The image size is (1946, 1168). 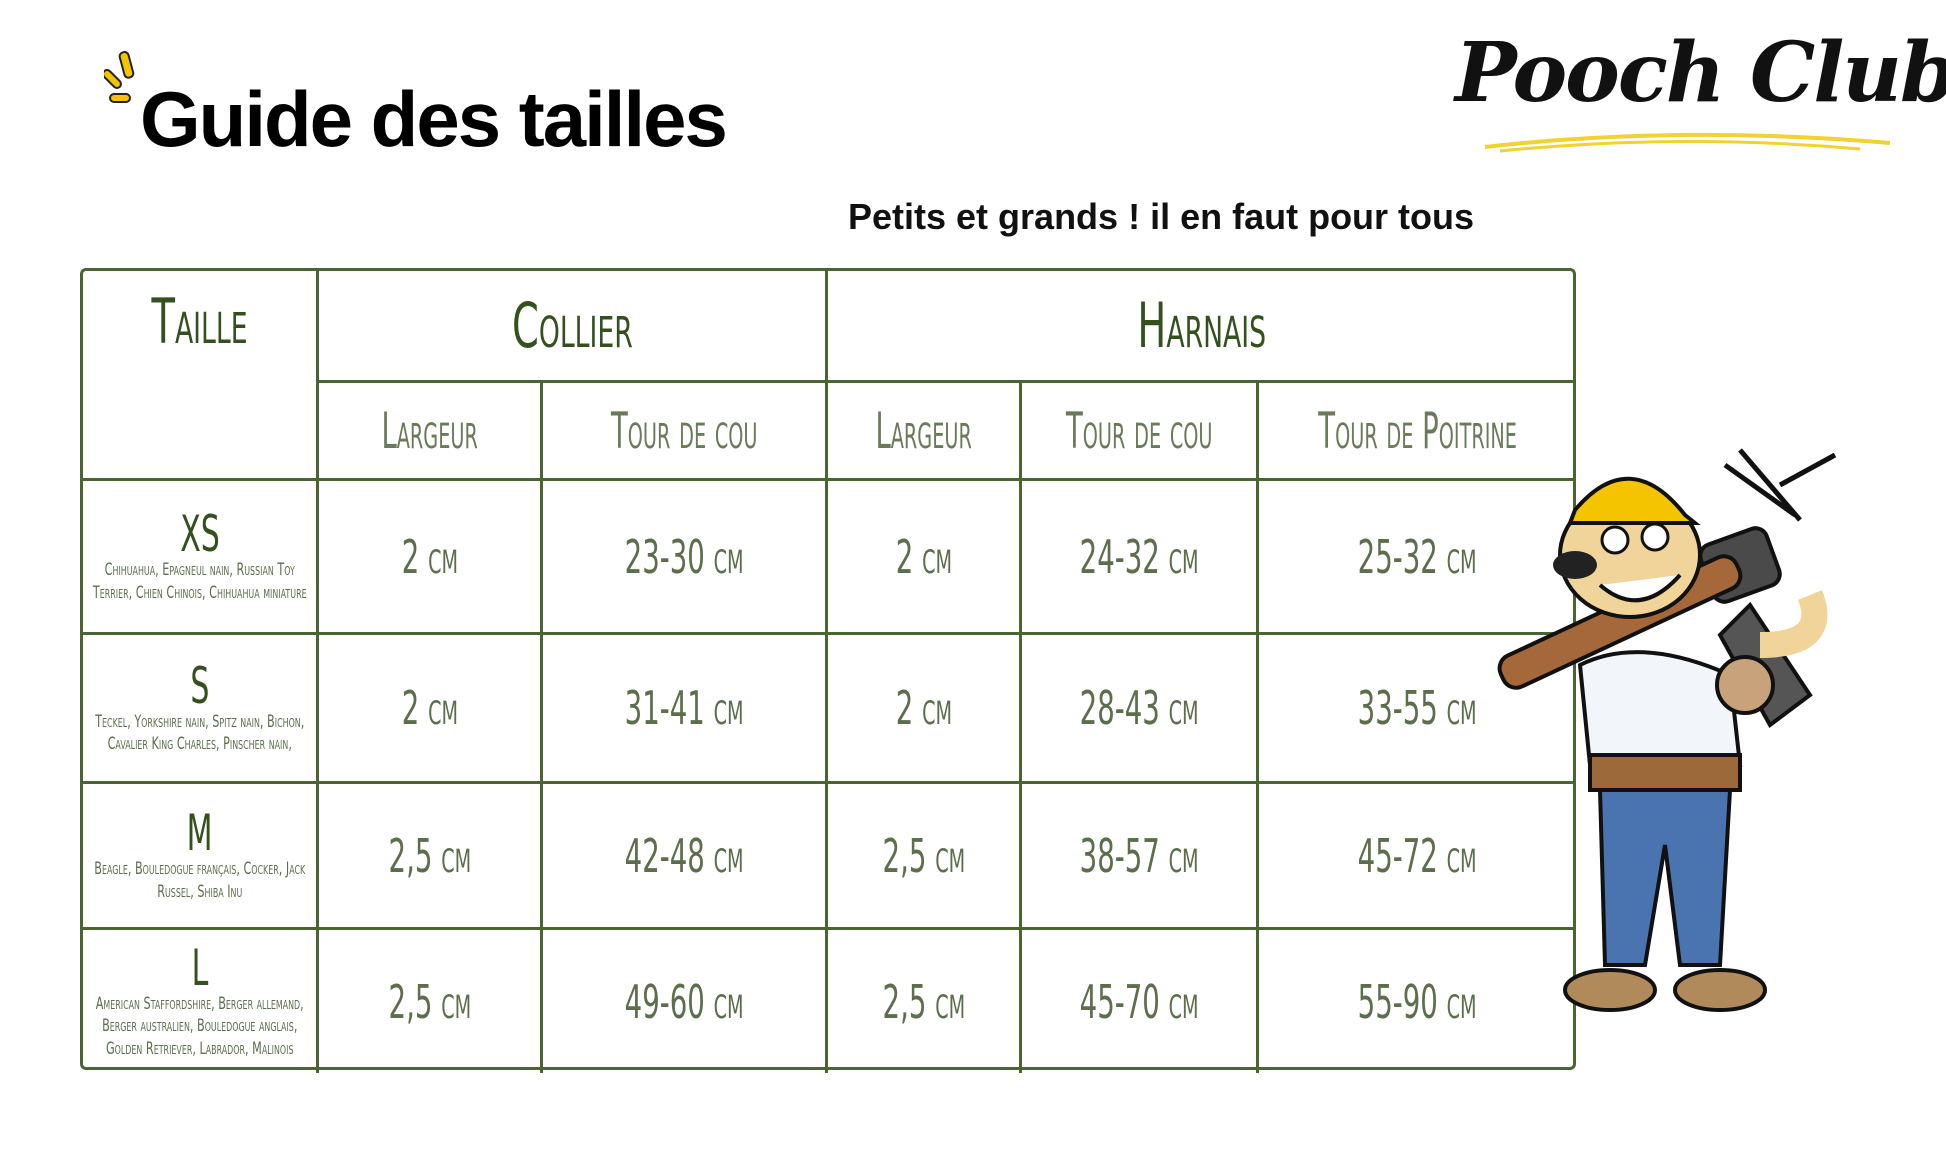 I want to click on header-collier-largeur: Largeur, so click(x=431, y=432).